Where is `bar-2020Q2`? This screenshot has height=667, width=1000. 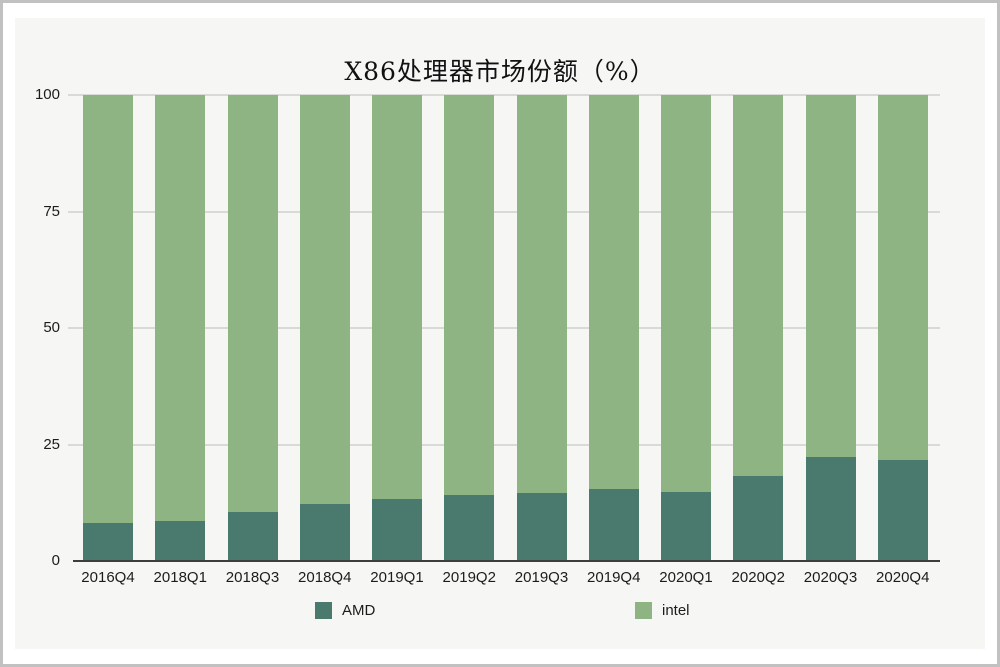 bar-2020Q2 is located at coordinates (758, 328).